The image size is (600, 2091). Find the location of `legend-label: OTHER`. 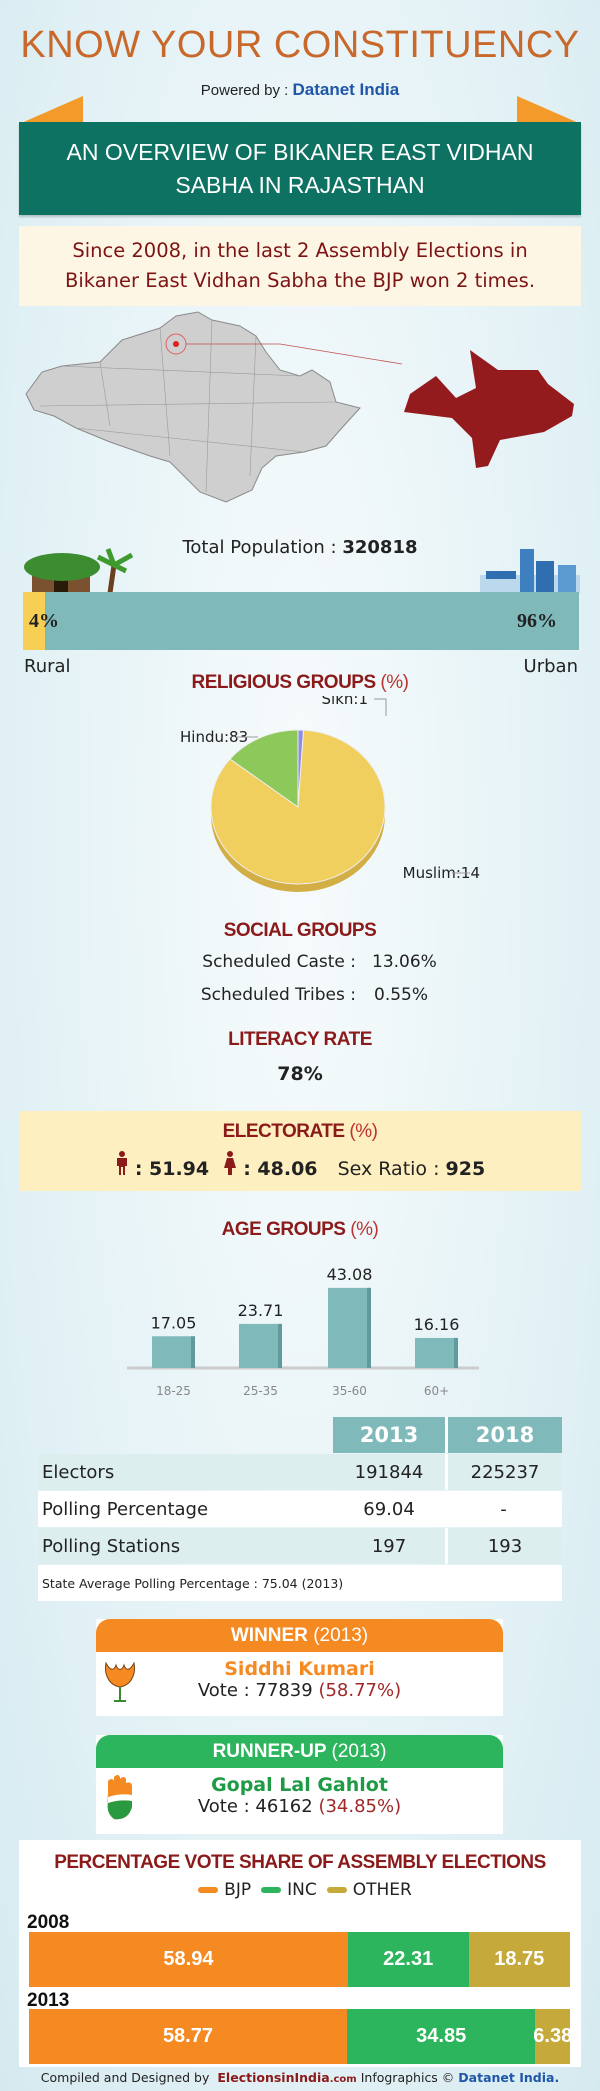

legend-label: OTHER is located at coordinates (382, 1890).